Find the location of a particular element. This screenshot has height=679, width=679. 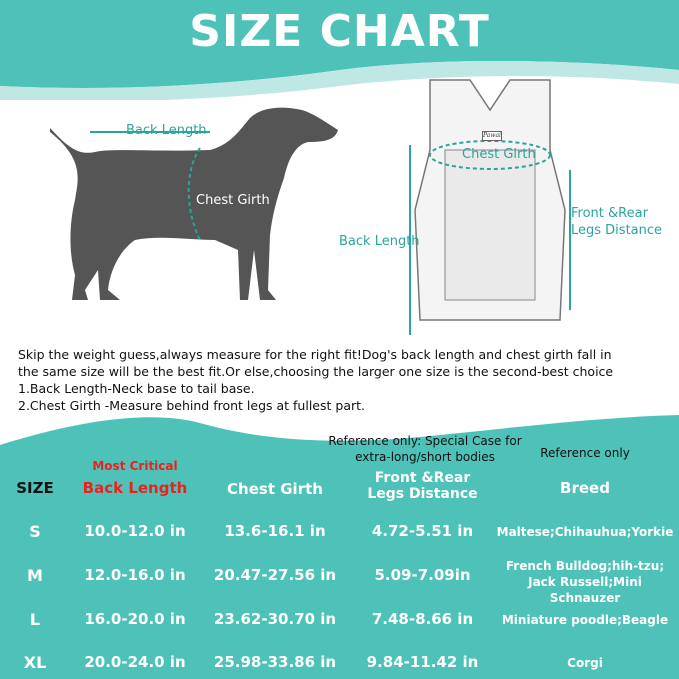

table-cell: 25.98-33.86 in is located at coordinates (275, 662).